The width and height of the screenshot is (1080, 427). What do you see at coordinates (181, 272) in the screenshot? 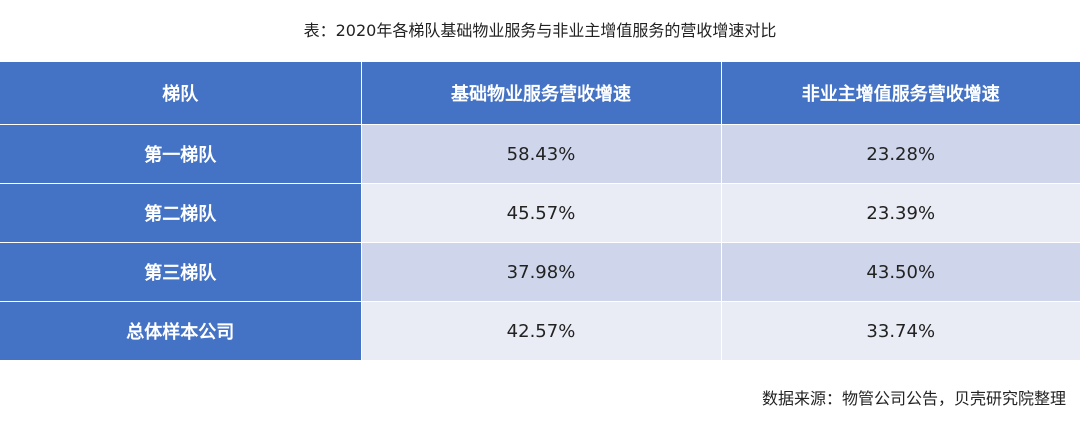
I see `row-label: 第三梯队` at bounding box center [181, 272].